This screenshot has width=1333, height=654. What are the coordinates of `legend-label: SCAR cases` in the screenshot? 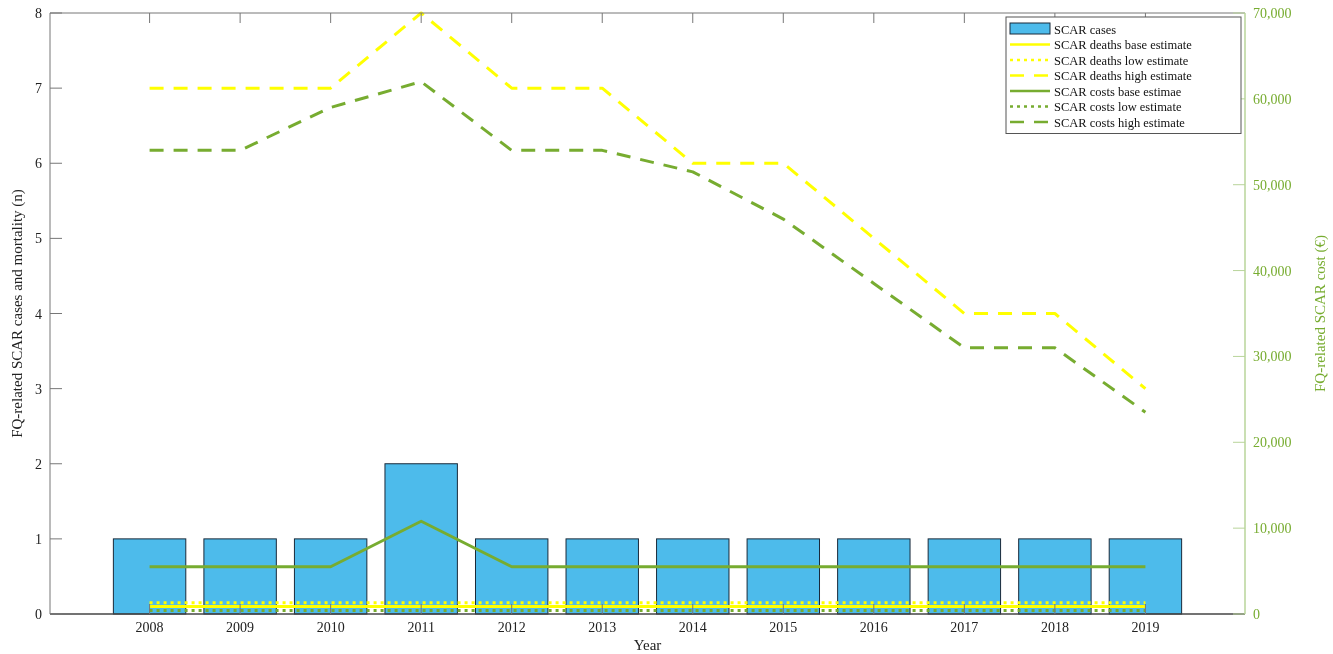 It's located at (1085, 29).